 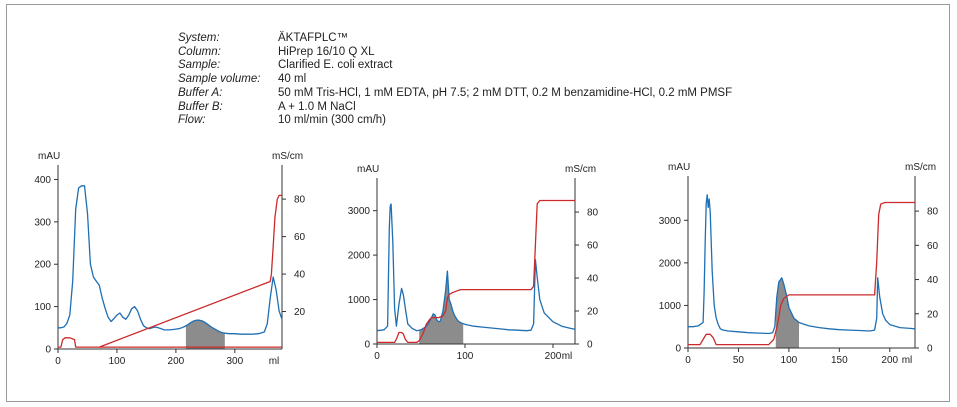 What do you see at coordinates (200, 92) in the screenshot?
I see `info-label: Buffer A:` at bounding box center [200, 92].